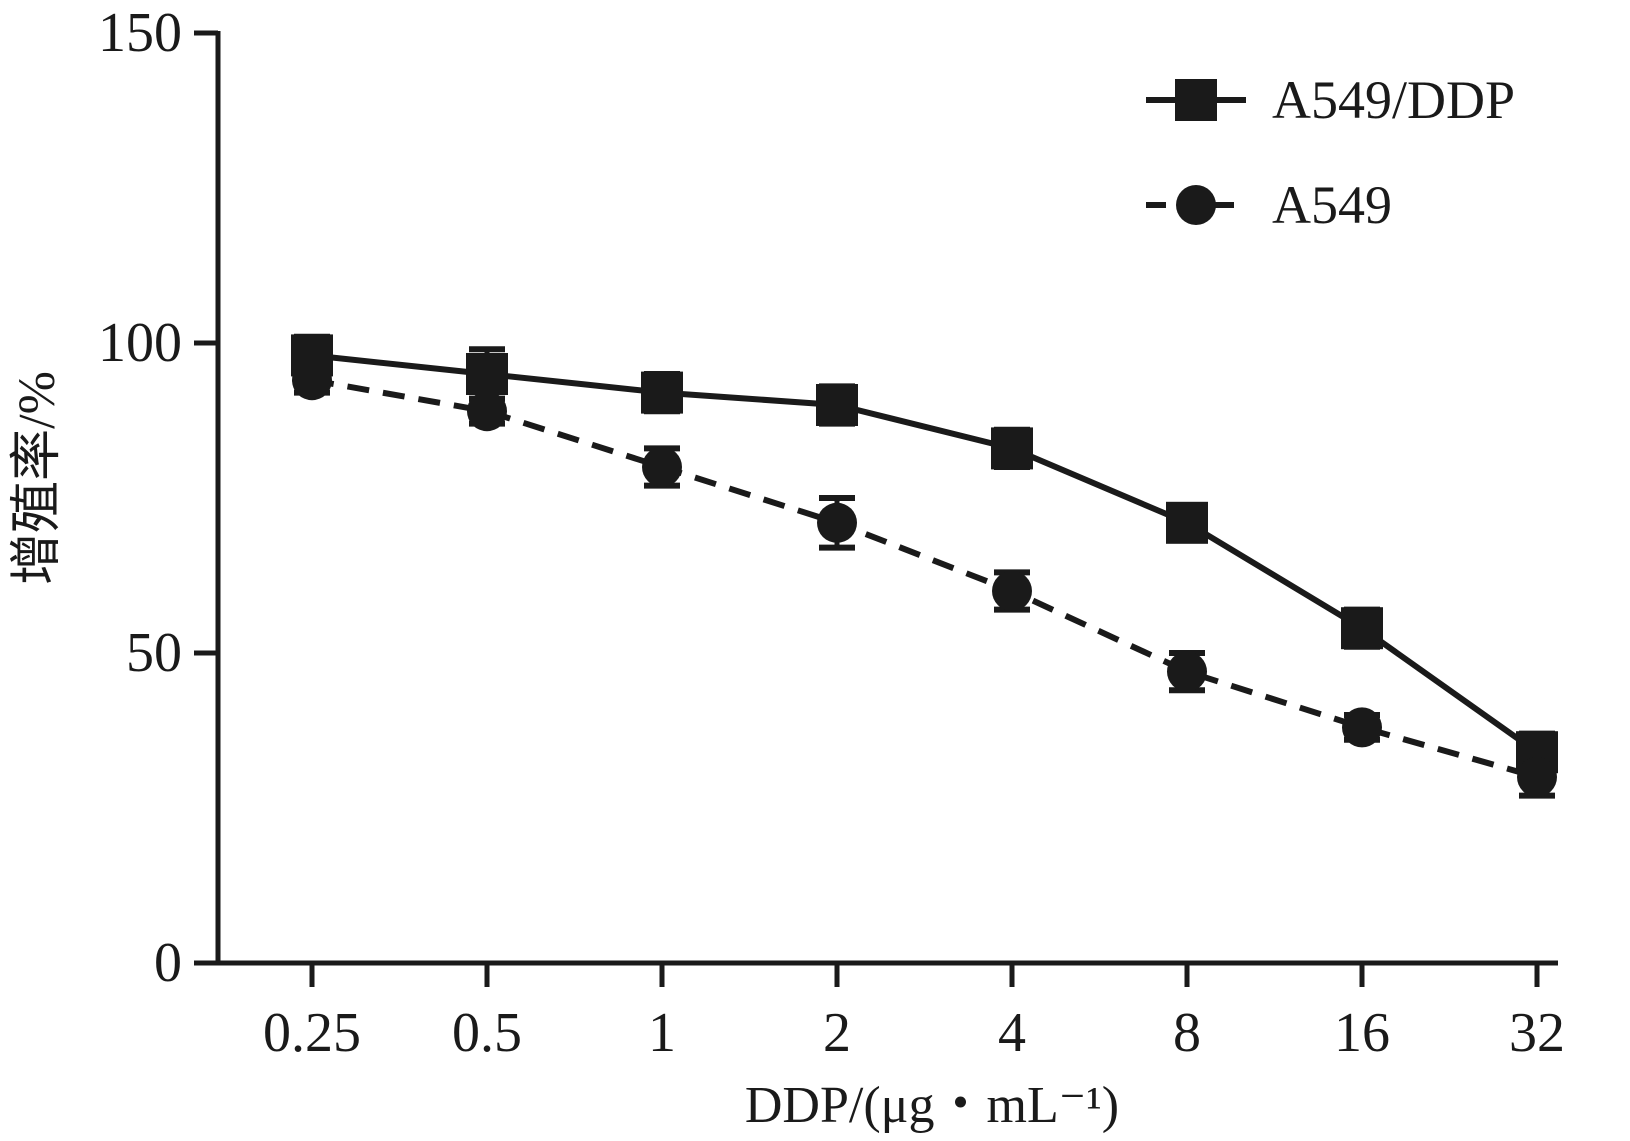 This screenshot has width=1630, height=1141. I want to click on y-tick-label: 50, so click(154, 653).